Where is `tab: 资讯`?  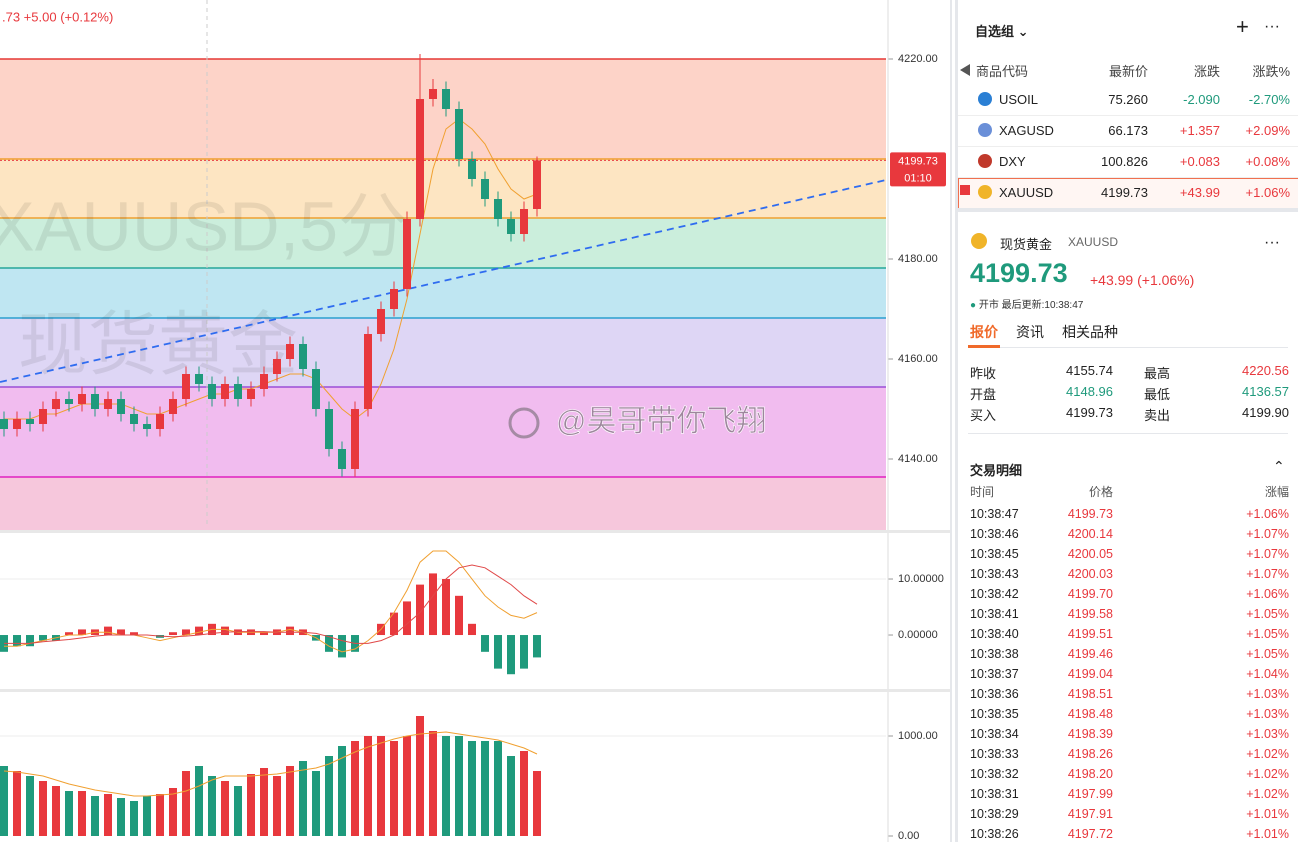 tab: 资讯 is located at coordinates (1030, 332).